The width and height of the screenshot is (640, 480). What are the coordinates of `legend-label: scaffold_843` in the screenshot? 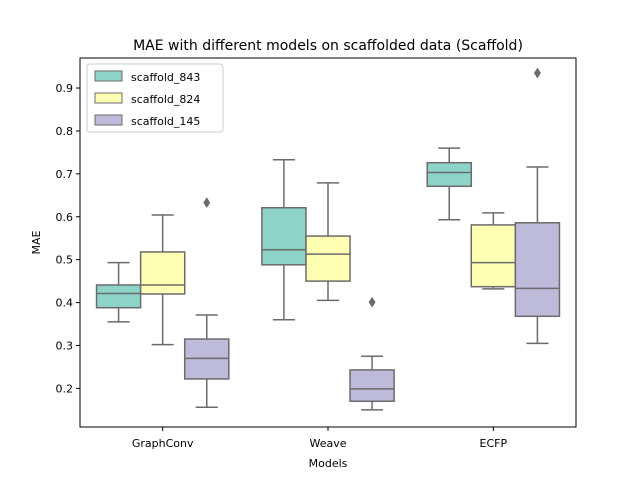 It's located at (165, 77).